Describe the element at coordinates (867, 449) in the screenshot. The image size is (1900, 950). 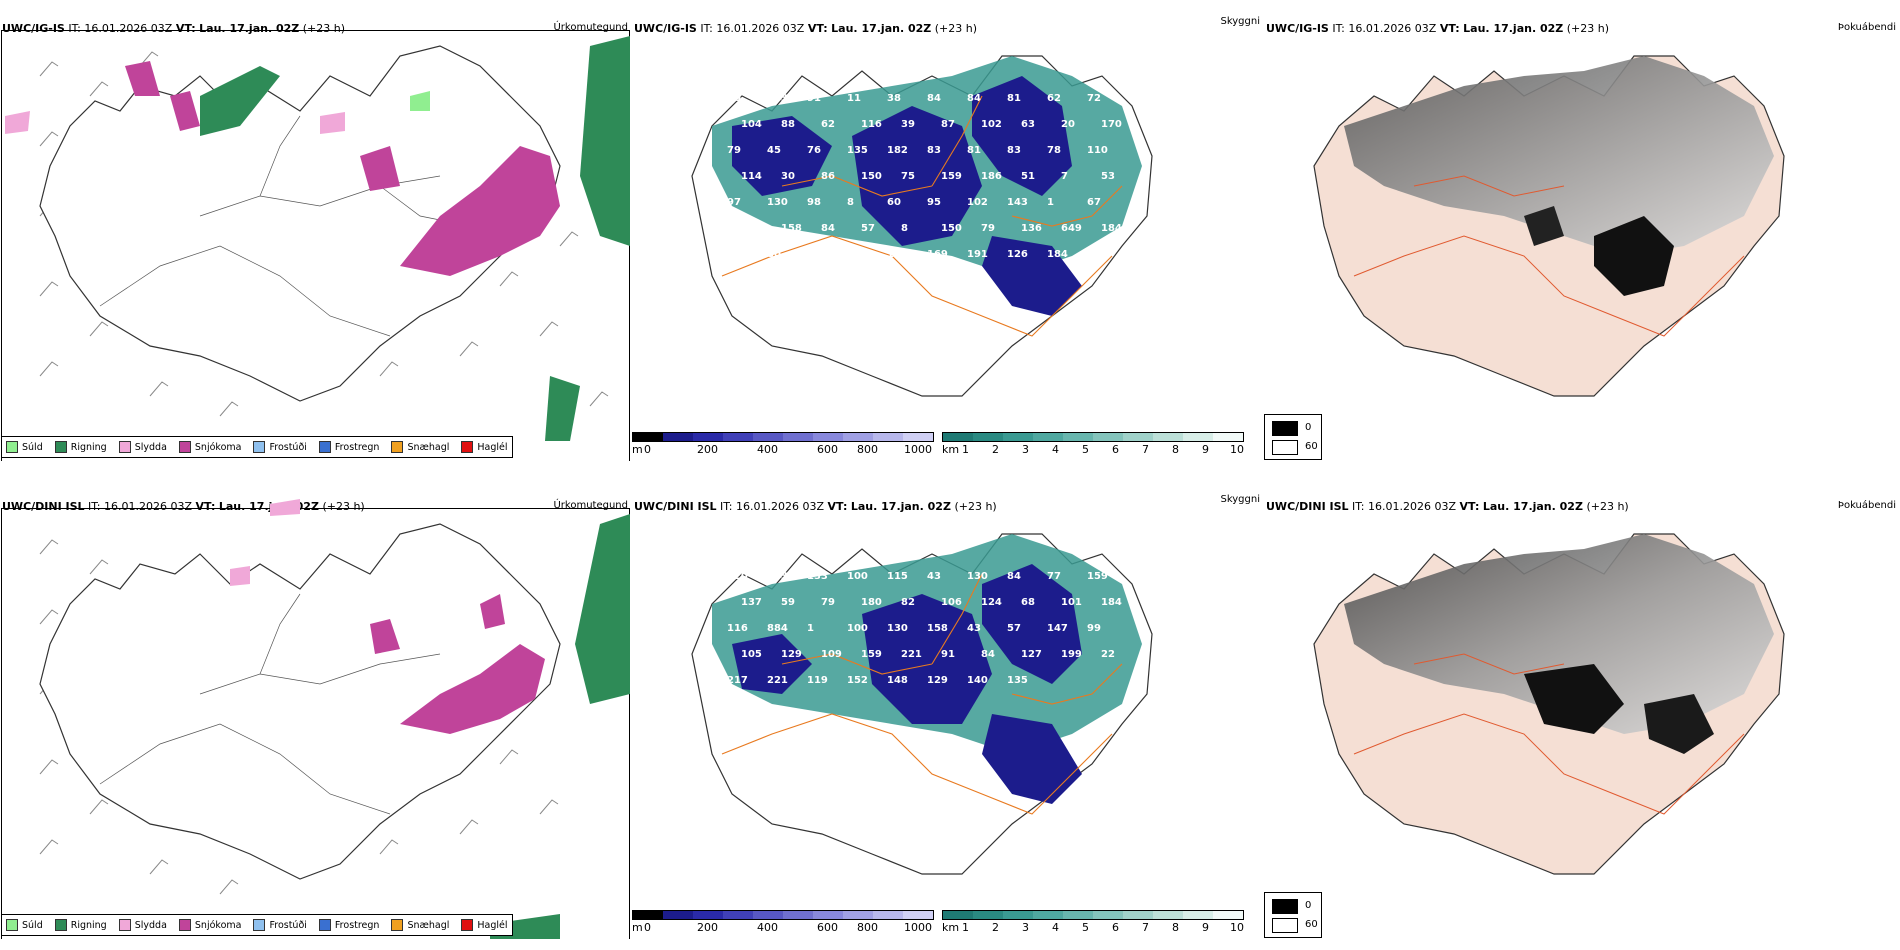
I see `colorbar-m-tick: 800` at that location.